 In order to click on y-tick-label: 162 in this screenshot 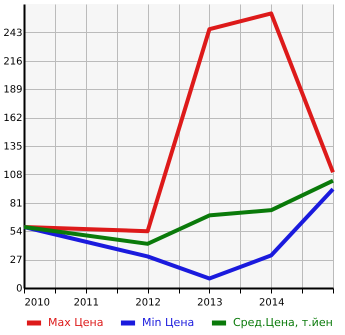, I will do `click(12, 118)`.